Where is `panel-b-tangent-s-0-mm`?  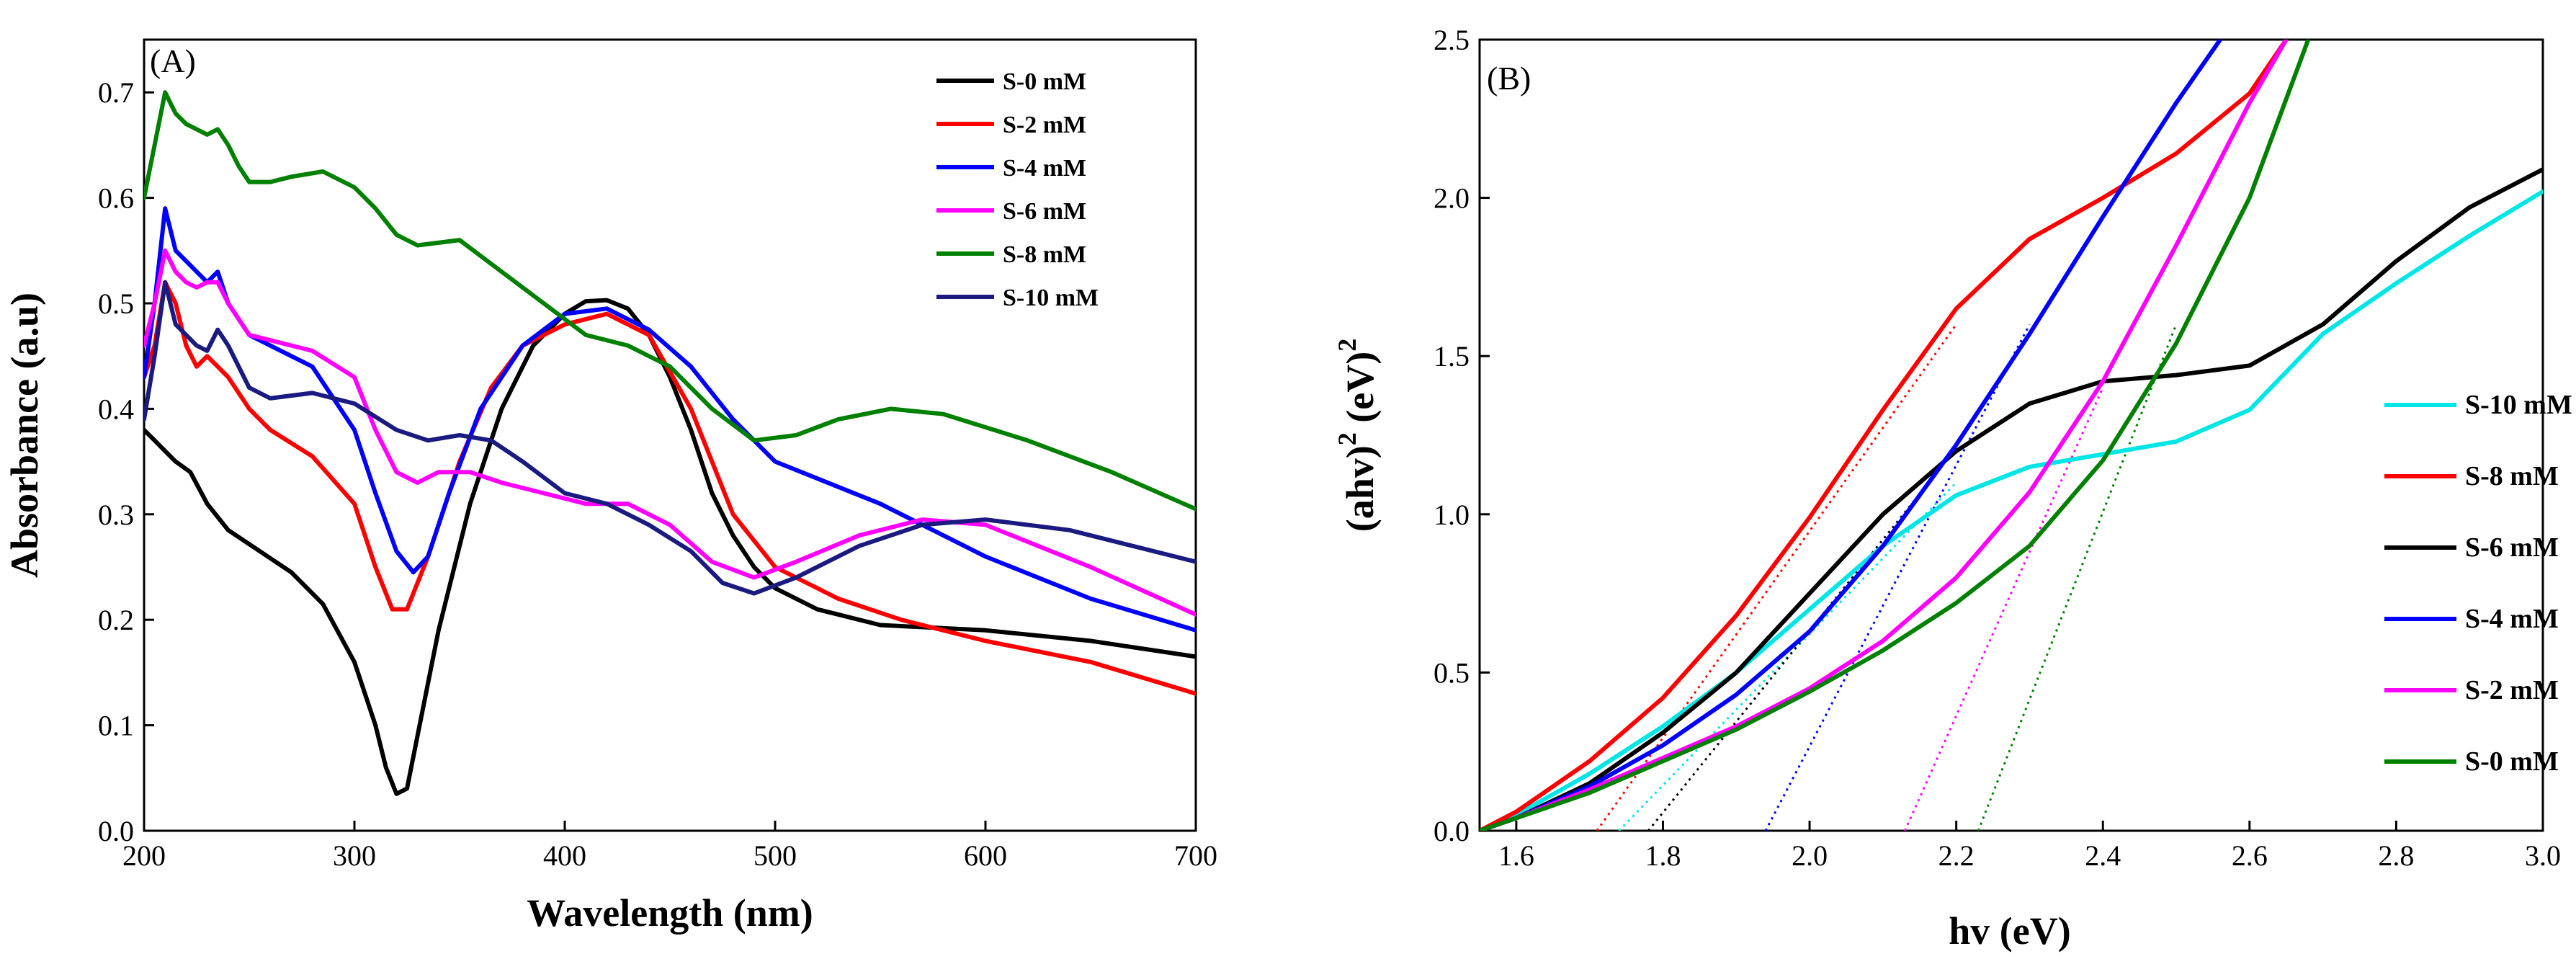
panel-b-tangent-s-0-mm is located at coordinates (2077, 577).